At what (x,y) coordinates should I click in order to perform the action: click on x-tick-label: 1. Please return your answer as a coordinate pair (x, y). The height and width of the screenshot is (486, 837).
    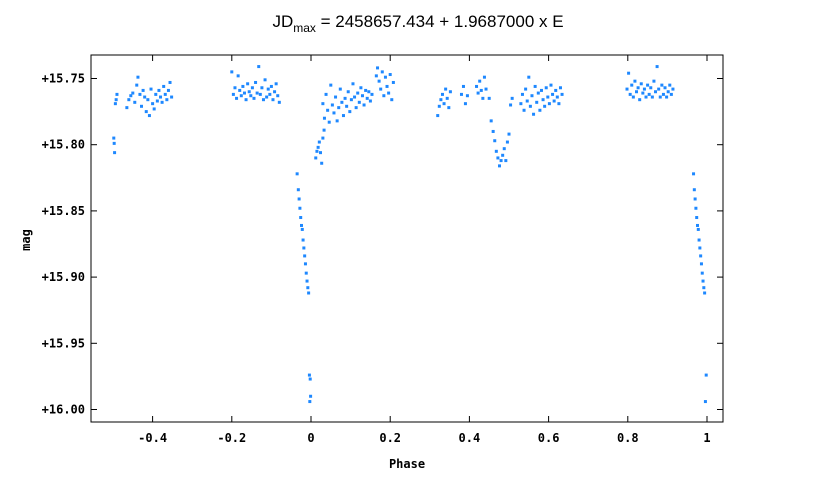
    Looking at the image, I should click on (706, 438).